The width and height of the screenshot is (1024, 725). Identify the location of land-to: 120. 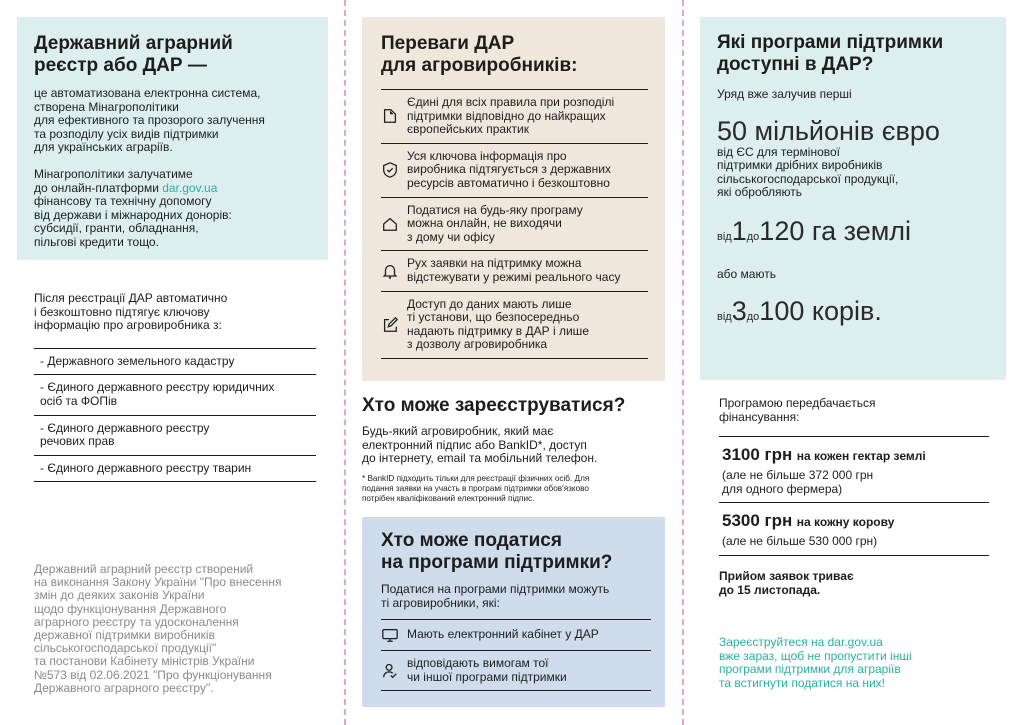
(782, 230).